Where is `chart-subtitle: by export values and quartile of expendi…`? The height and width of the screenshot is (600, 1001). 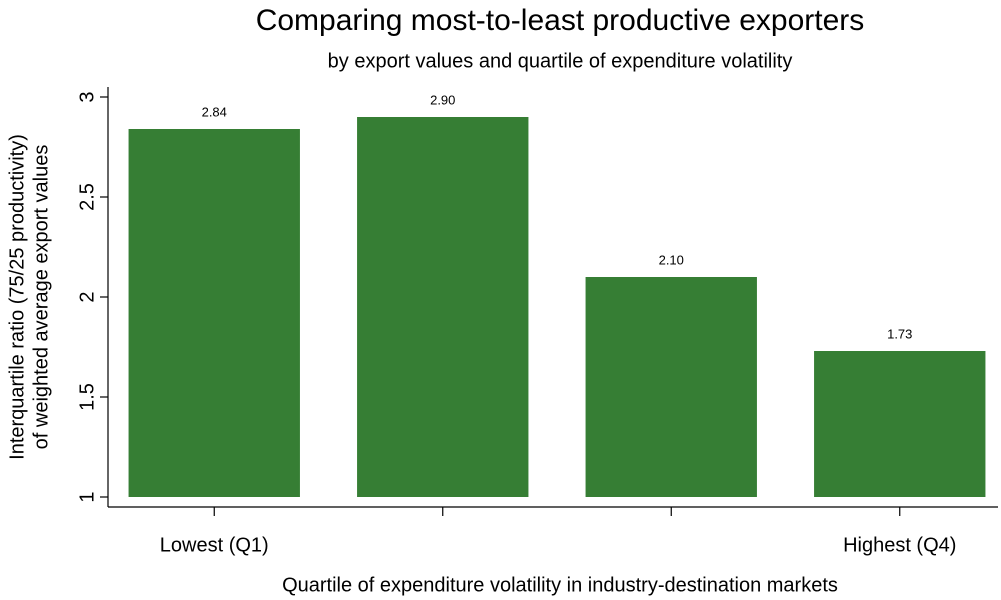
chart-subtitle: by export values and quartile of expendi… is located at coordinates (560, 61).